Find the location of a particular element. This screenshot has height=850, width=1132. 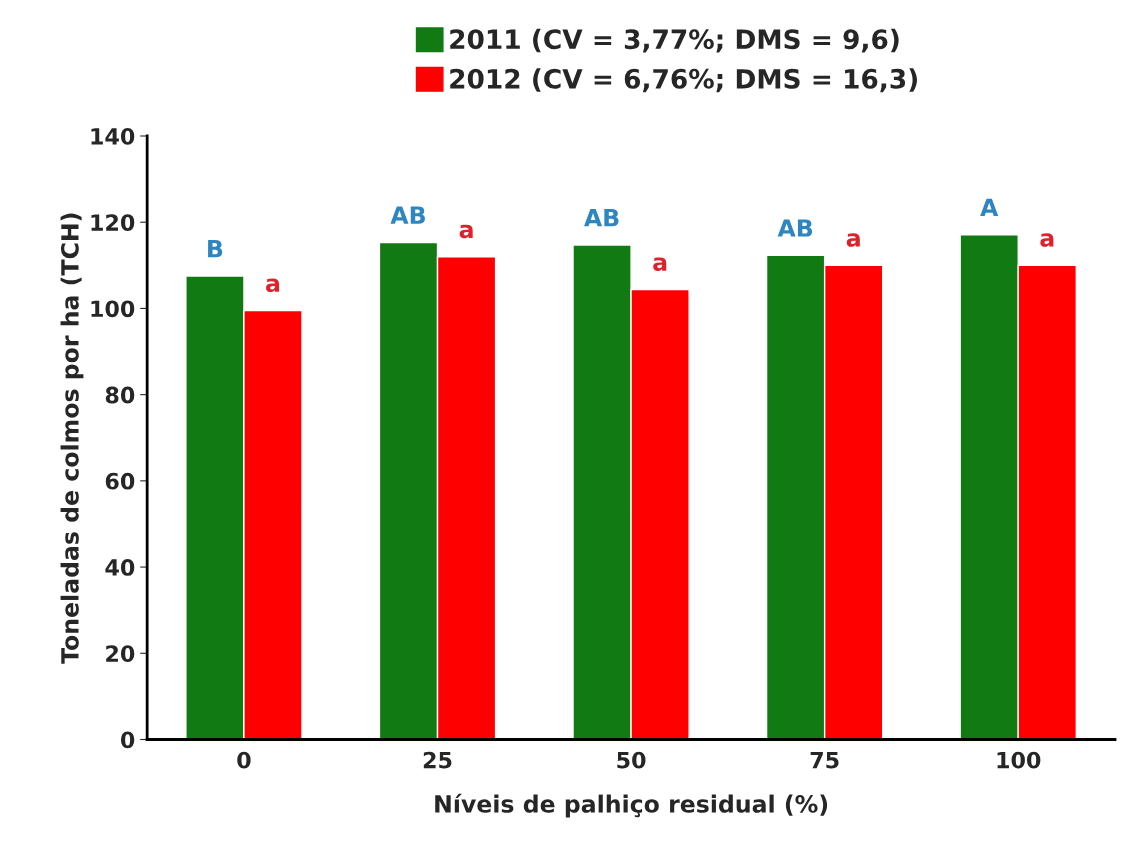

y-tick-label: 120 is located at coordinates (113, 222).